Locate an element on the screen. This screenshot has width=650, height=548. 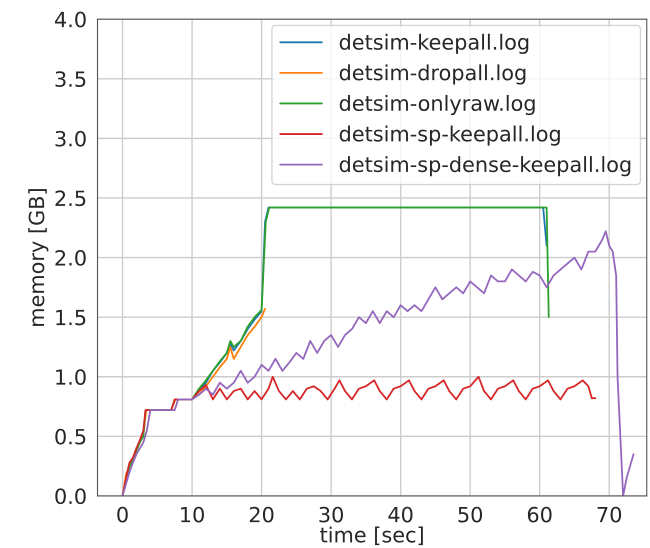
legend-label: detsim-sp-dense-keepall.log is located at coordinates (485, 166).